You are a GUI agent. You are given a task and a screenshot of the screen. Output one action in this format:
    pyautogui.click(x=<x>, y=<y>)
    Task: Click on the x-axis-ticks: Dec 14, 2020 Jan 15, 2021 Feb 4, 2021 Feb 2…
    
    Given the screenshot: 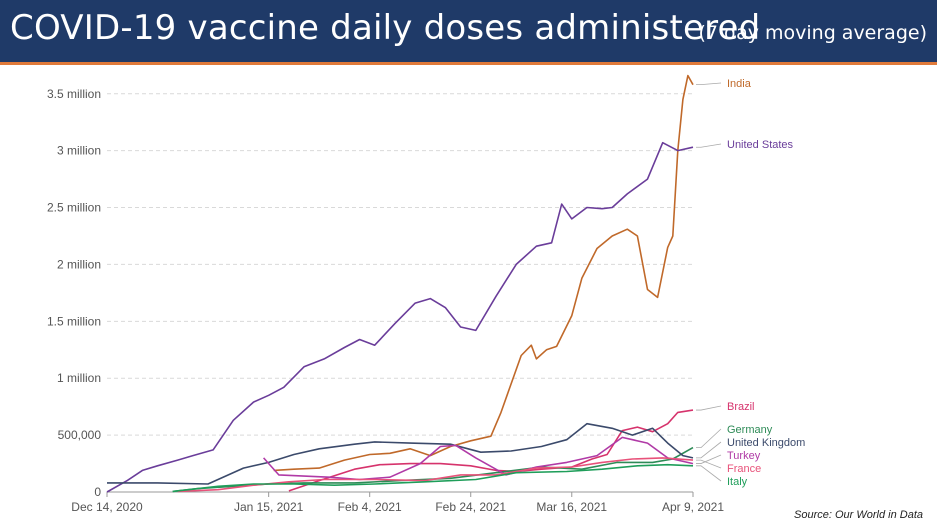 What is the action you would take?
    pyautogui.click(x=397, y=503)
    